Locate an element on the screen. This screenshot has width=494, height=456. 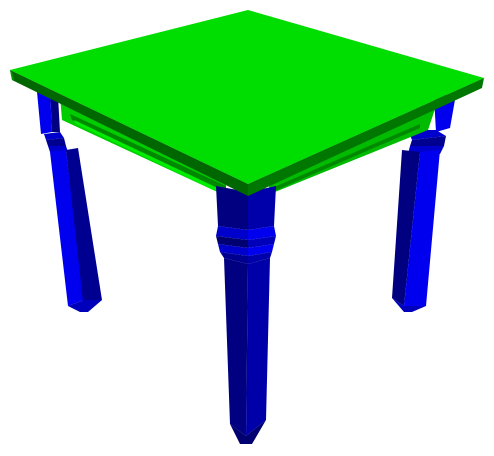
table-leg-back-left is located at coordinates (69, 201).